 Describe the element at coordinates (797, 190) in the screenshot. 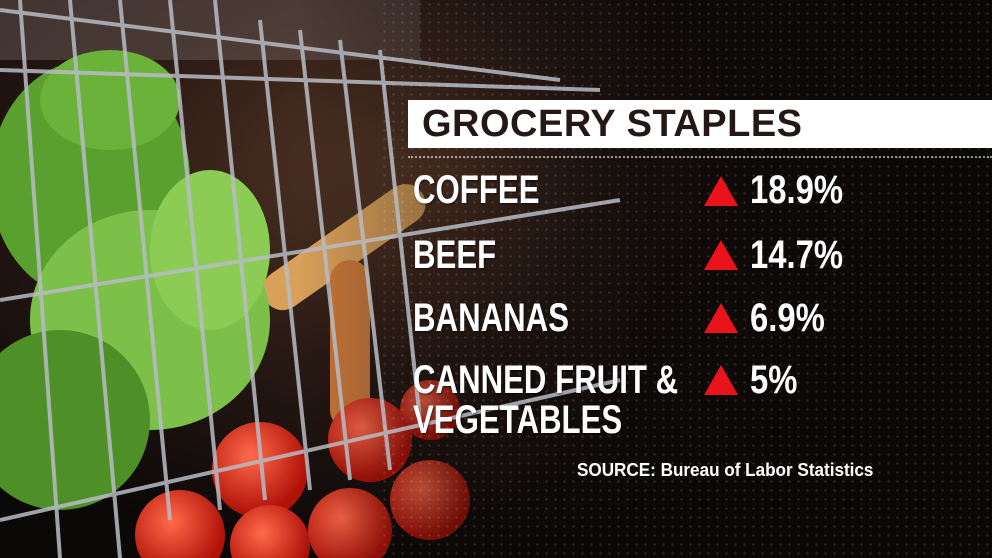

I see `item-change-coffee: 18.9%` at that location.